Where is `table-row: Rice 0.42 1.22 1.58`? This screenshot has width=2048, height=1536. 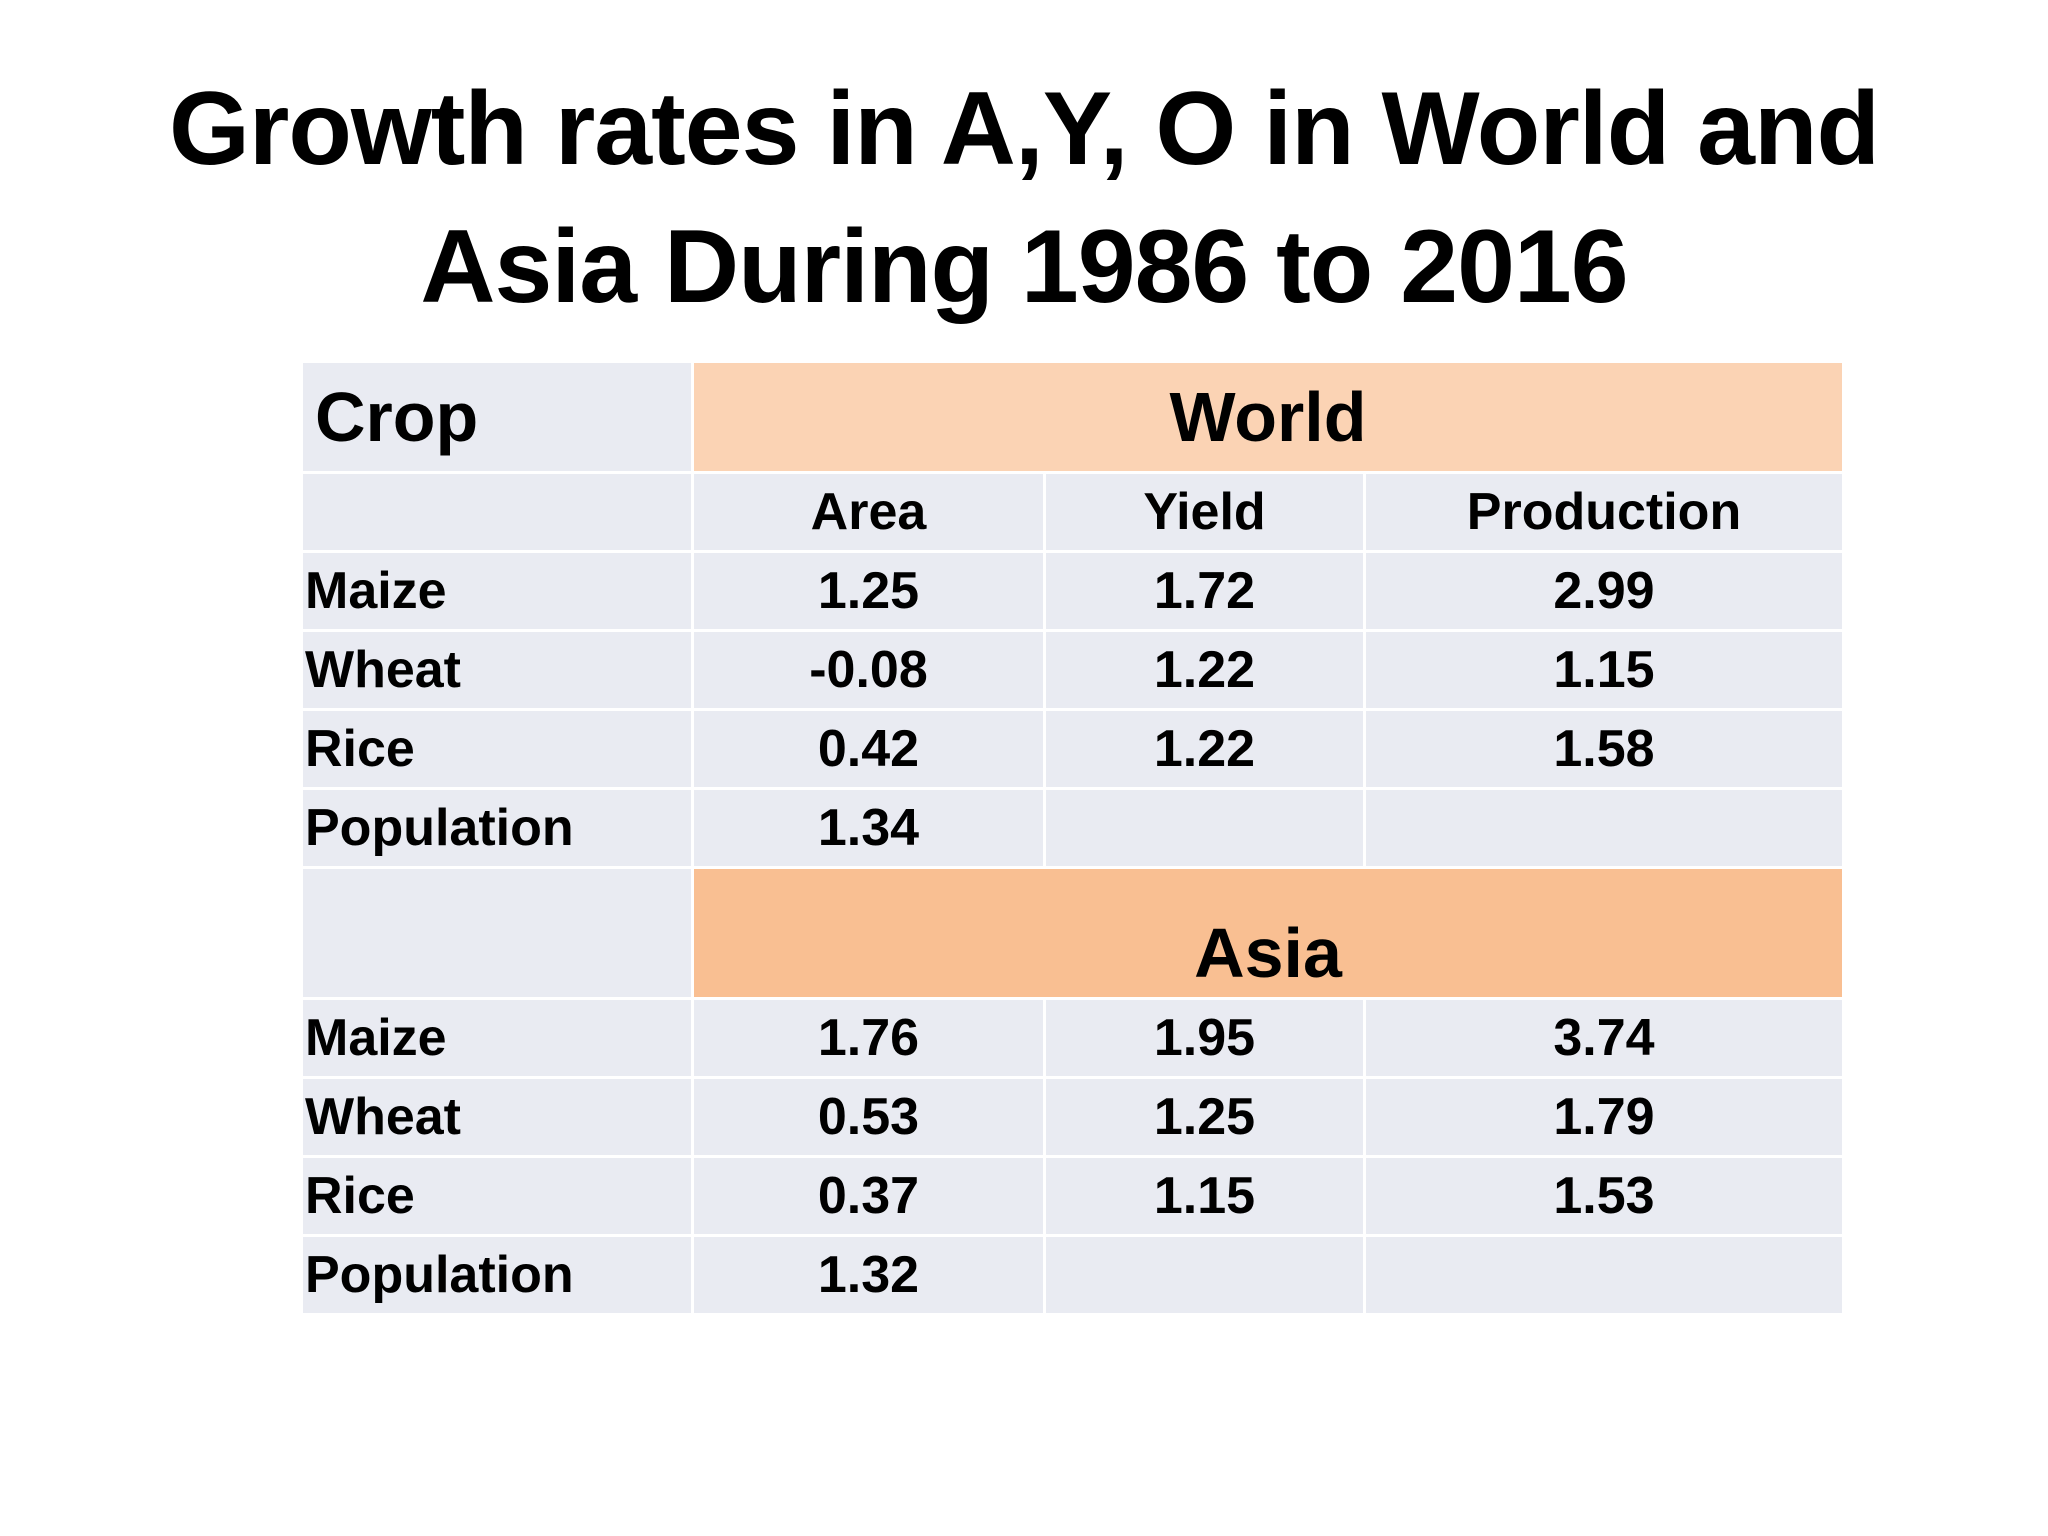 table-row: Rice 0.42 1.22 1.58 is located at coordinates (1072, 749).